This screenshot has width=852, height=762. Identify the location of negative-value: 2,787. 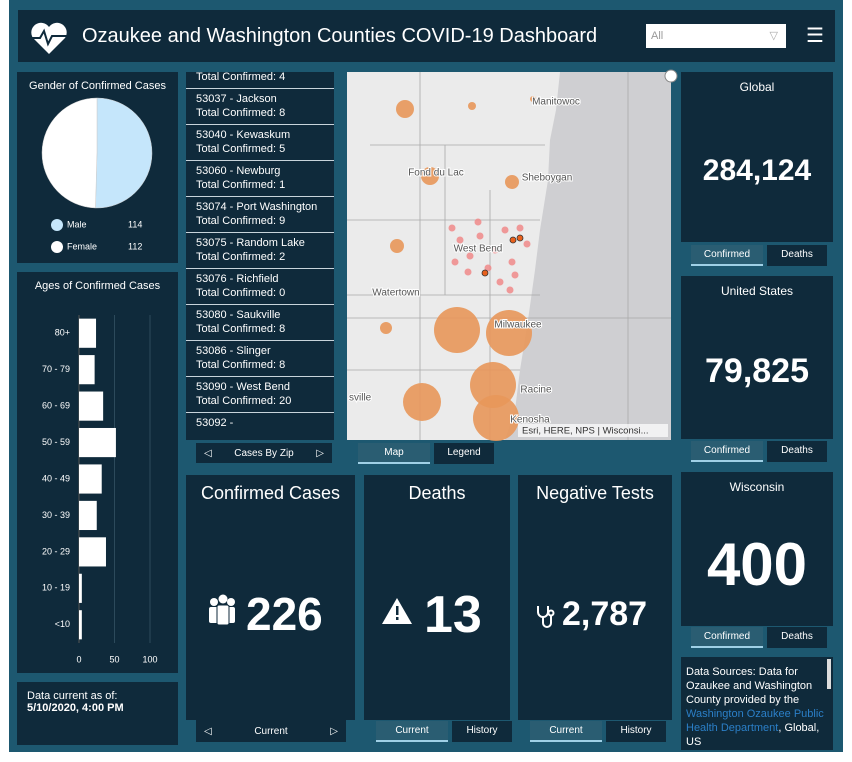
(605, 614).